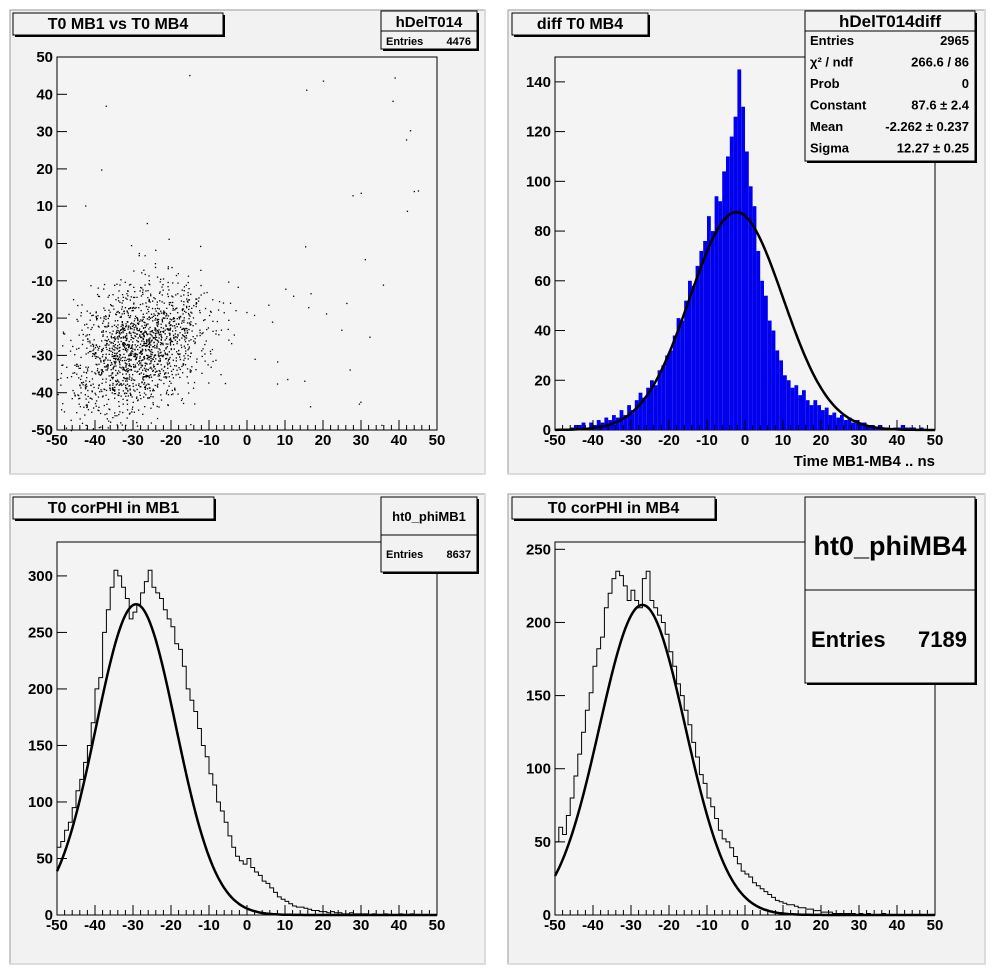 The height and width of the screenshot is (971, 995). Describe the element at coordinates (821, 925) in the screenshot. I see `x-tick-label: 20` at that location.